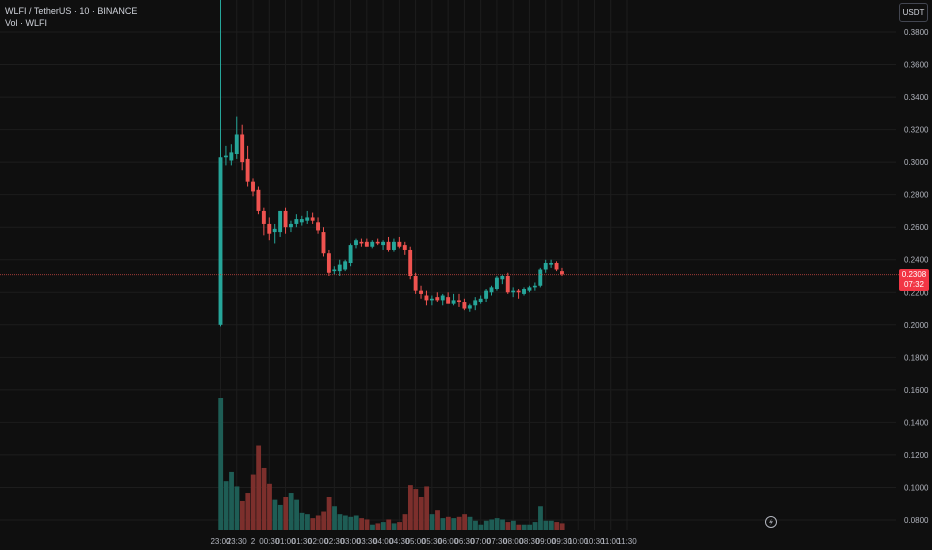 This screenshot has width=932, height=550. Describe the element at coordinates (916, 227) in the screenshot. I see `y-tick-label: 0.2600` at that location.